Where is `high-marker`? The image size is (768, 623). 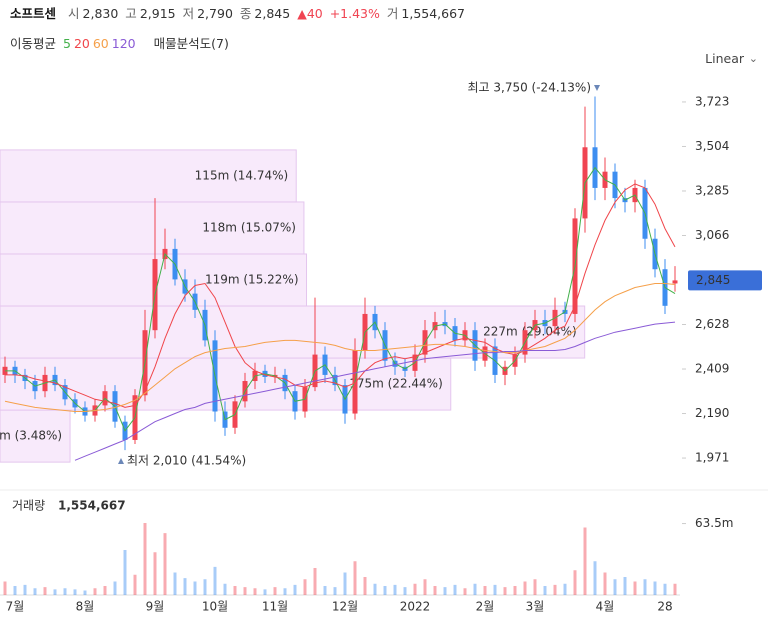 high-marker is located at coordinates (597, 88).